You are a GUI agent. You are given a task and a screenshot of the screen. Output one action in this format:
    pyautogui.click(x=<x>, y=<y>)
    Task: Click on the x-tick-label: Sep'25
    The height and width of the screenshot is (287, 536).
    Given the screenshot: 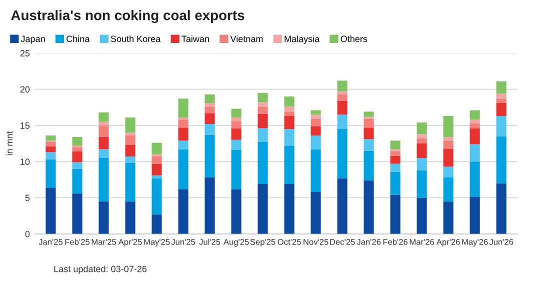 What is the action you would take?
    pyautogui.click(x=263, y=242)
    